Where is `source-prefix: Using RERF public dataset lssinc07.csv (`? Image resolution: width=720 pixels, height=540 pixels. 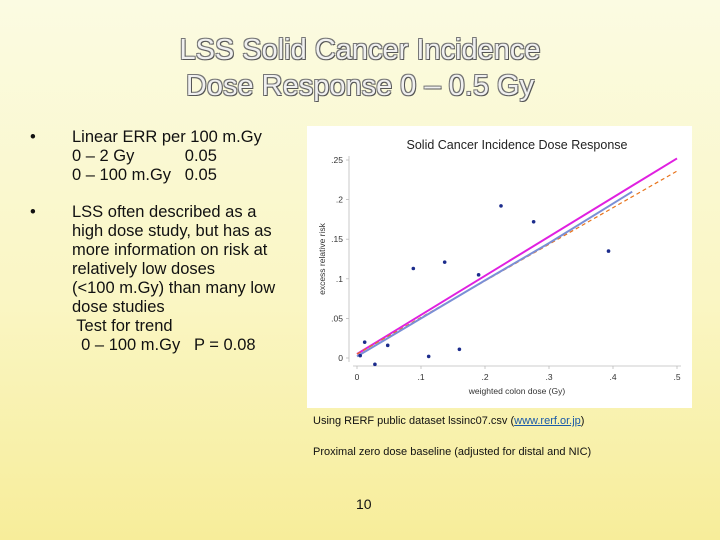 source-prefix: Using RERF public dataset lssinc07.csv ( is located at coordinates (414, 421).